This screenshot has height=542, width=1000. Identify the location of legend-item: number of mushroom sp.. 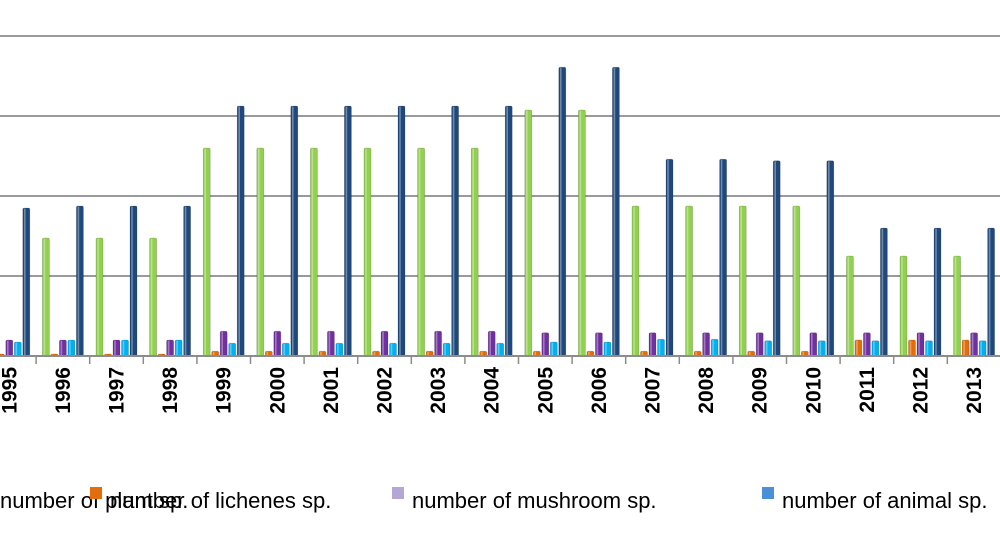
(524, 500).